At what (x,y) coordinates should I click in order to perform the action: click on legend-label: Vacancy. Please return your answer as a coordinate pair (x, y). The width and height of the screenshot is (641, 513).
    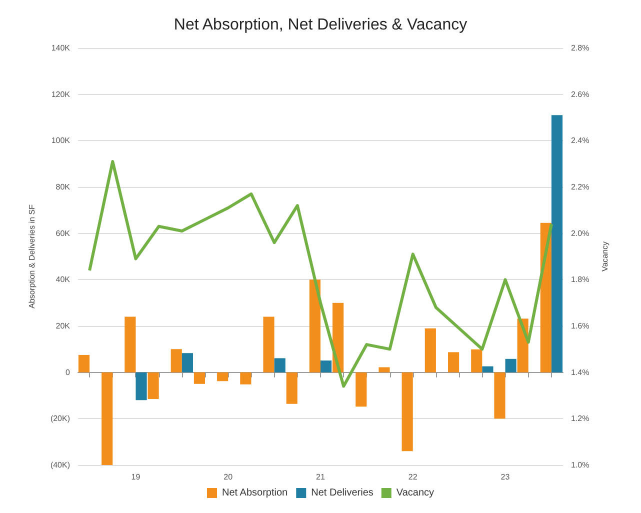
    Looking at the image, I should click on (415, 493).